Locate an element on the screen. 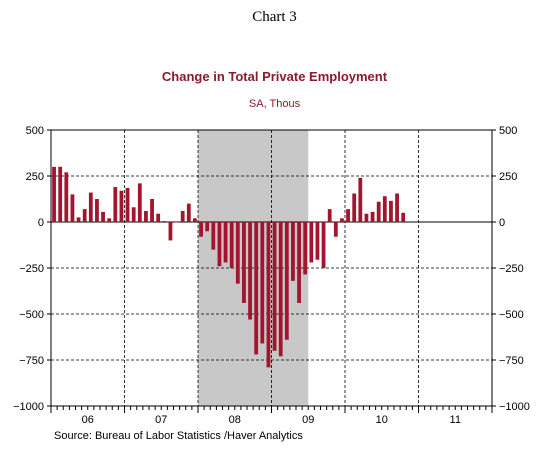 This screenshot has width=549, height=458. x-year-label: 10 is located at coordinates (382, 420).